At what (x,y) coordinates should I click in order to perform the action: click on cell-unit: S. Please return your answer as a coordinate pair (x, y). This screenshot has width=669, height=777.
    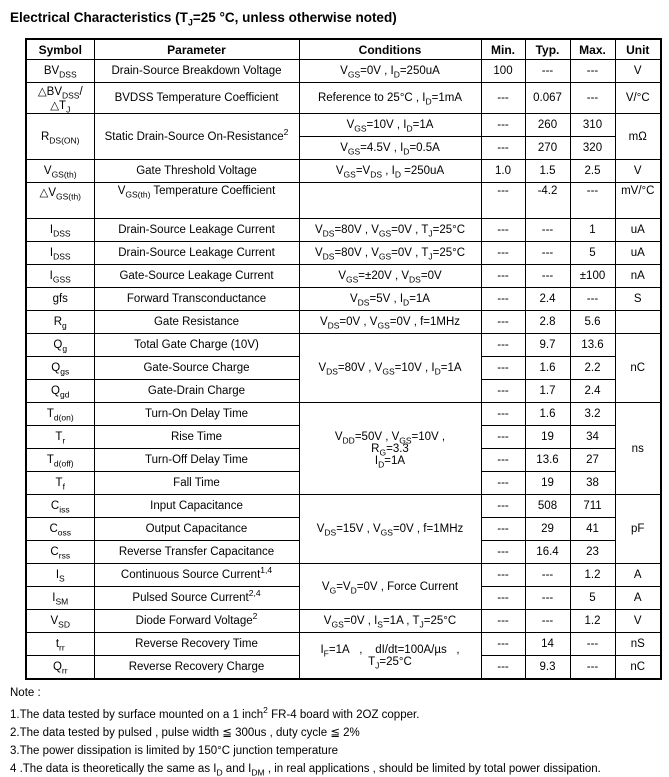
    Looking at the image, I should click on (638, 299).